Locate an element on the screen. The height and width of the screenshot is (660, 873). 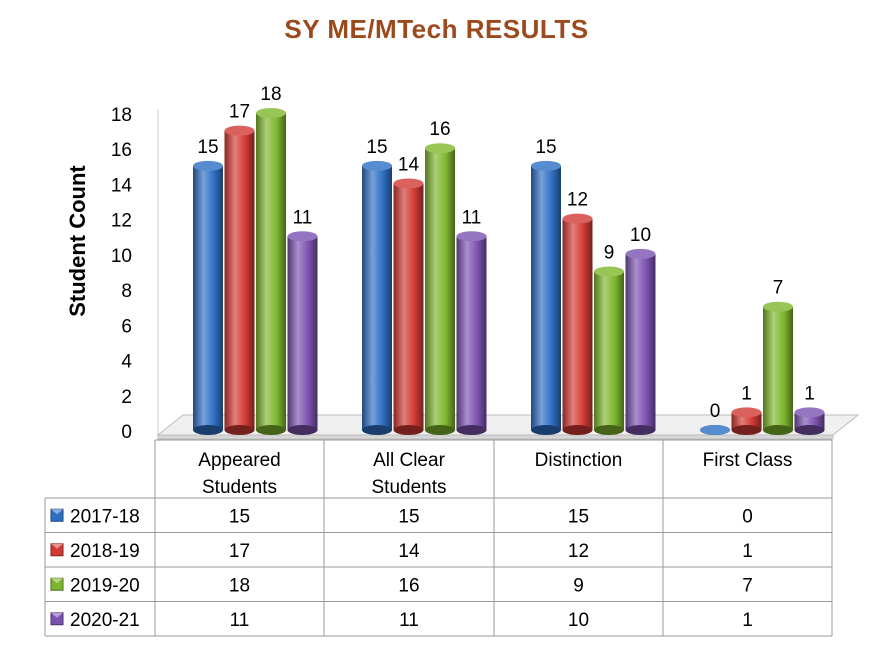
category-label: First Class is located at coordinates (748, 460).